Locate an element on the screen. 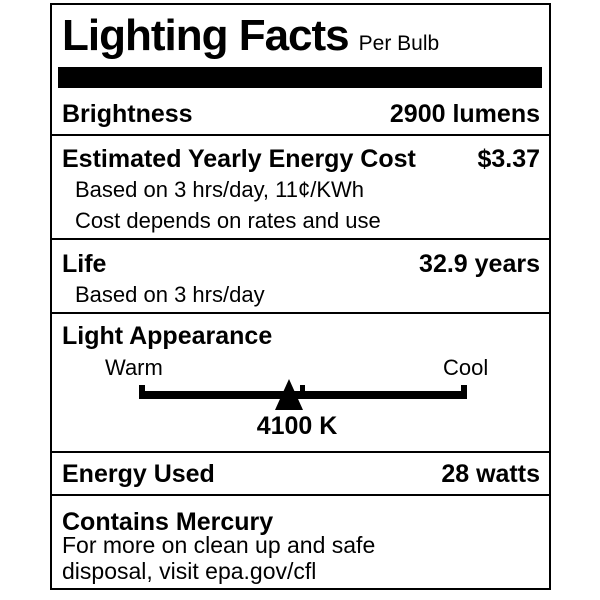 This screenshot has width=600, height=600. label-subtitle: Per Bulb is located at coordinates (399, 43).